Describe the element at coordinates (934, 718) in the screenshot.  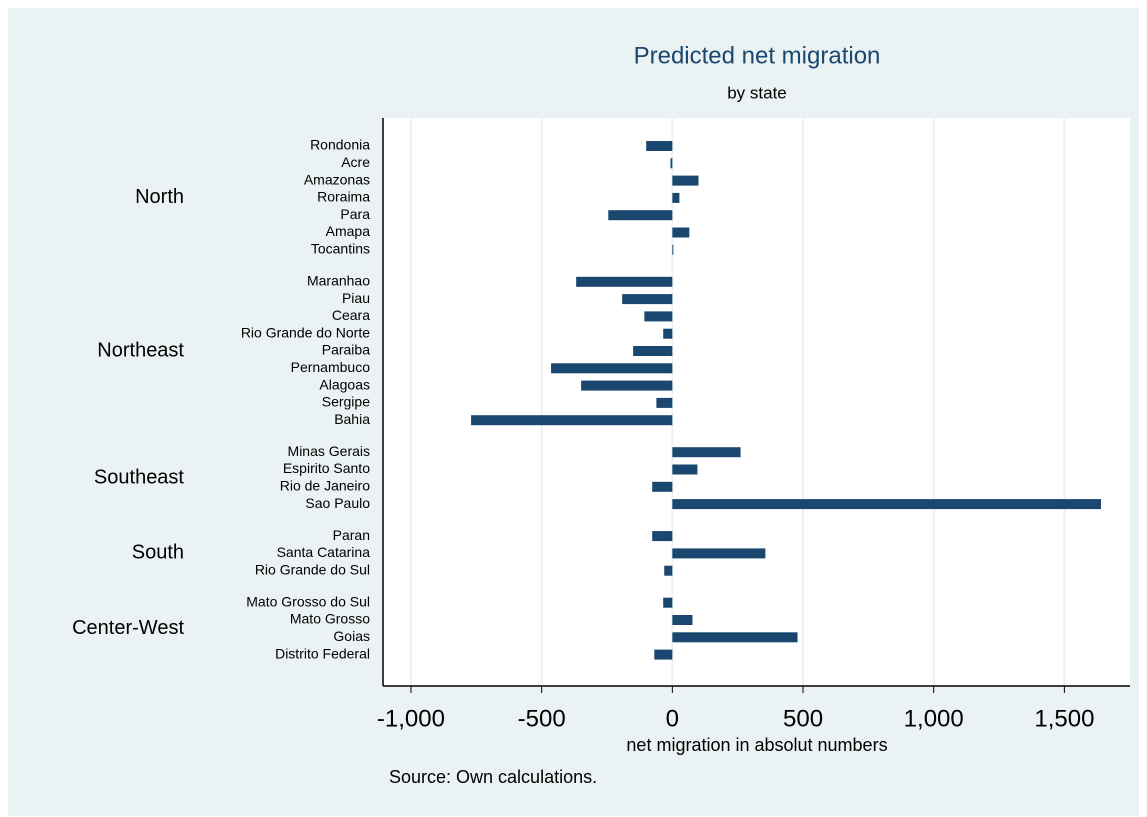
I see `x-tick-label: 1,000` at that location.